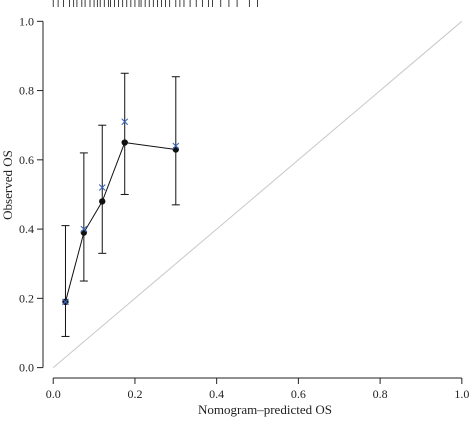 The height and width of the screenshot is (426, 474). Describe the element at coordinates (216, 394) in the screenshot. I see `x-tick-label: 0.4` at that location.